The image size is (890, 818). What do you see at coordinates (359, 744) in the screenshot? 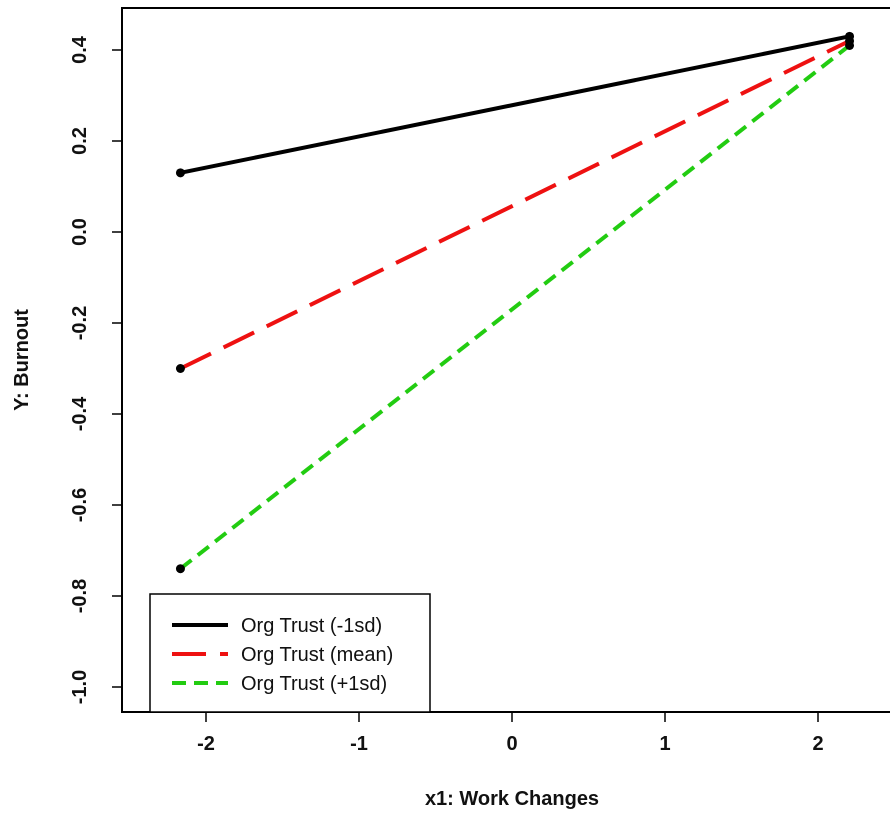
I see `x-tick-label: -1` at bounding box center [359, 744].